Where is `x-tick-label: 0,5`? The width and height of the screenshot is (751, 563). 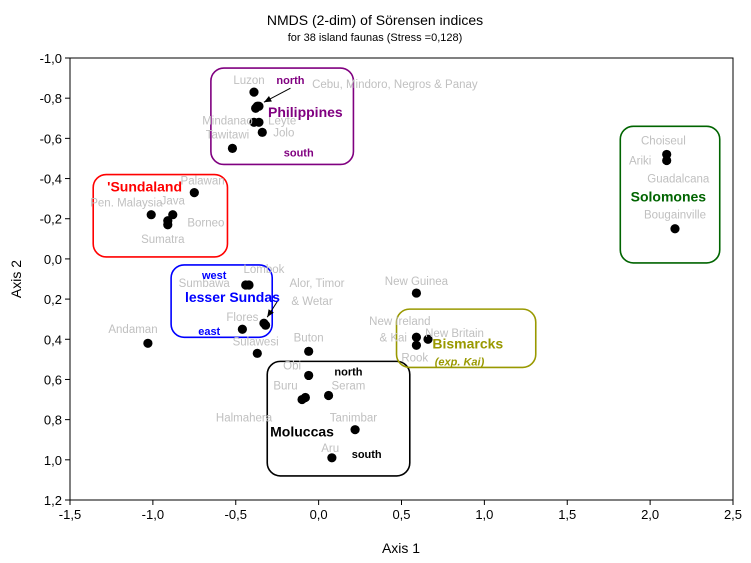 x-tick-label: 0,5 is located at coordinates (401, 514).